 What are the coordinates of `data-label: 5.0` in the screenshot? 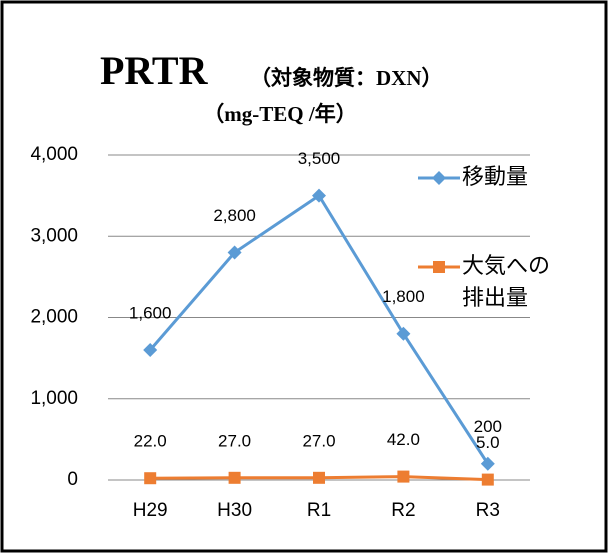 It's located at (488, 442).